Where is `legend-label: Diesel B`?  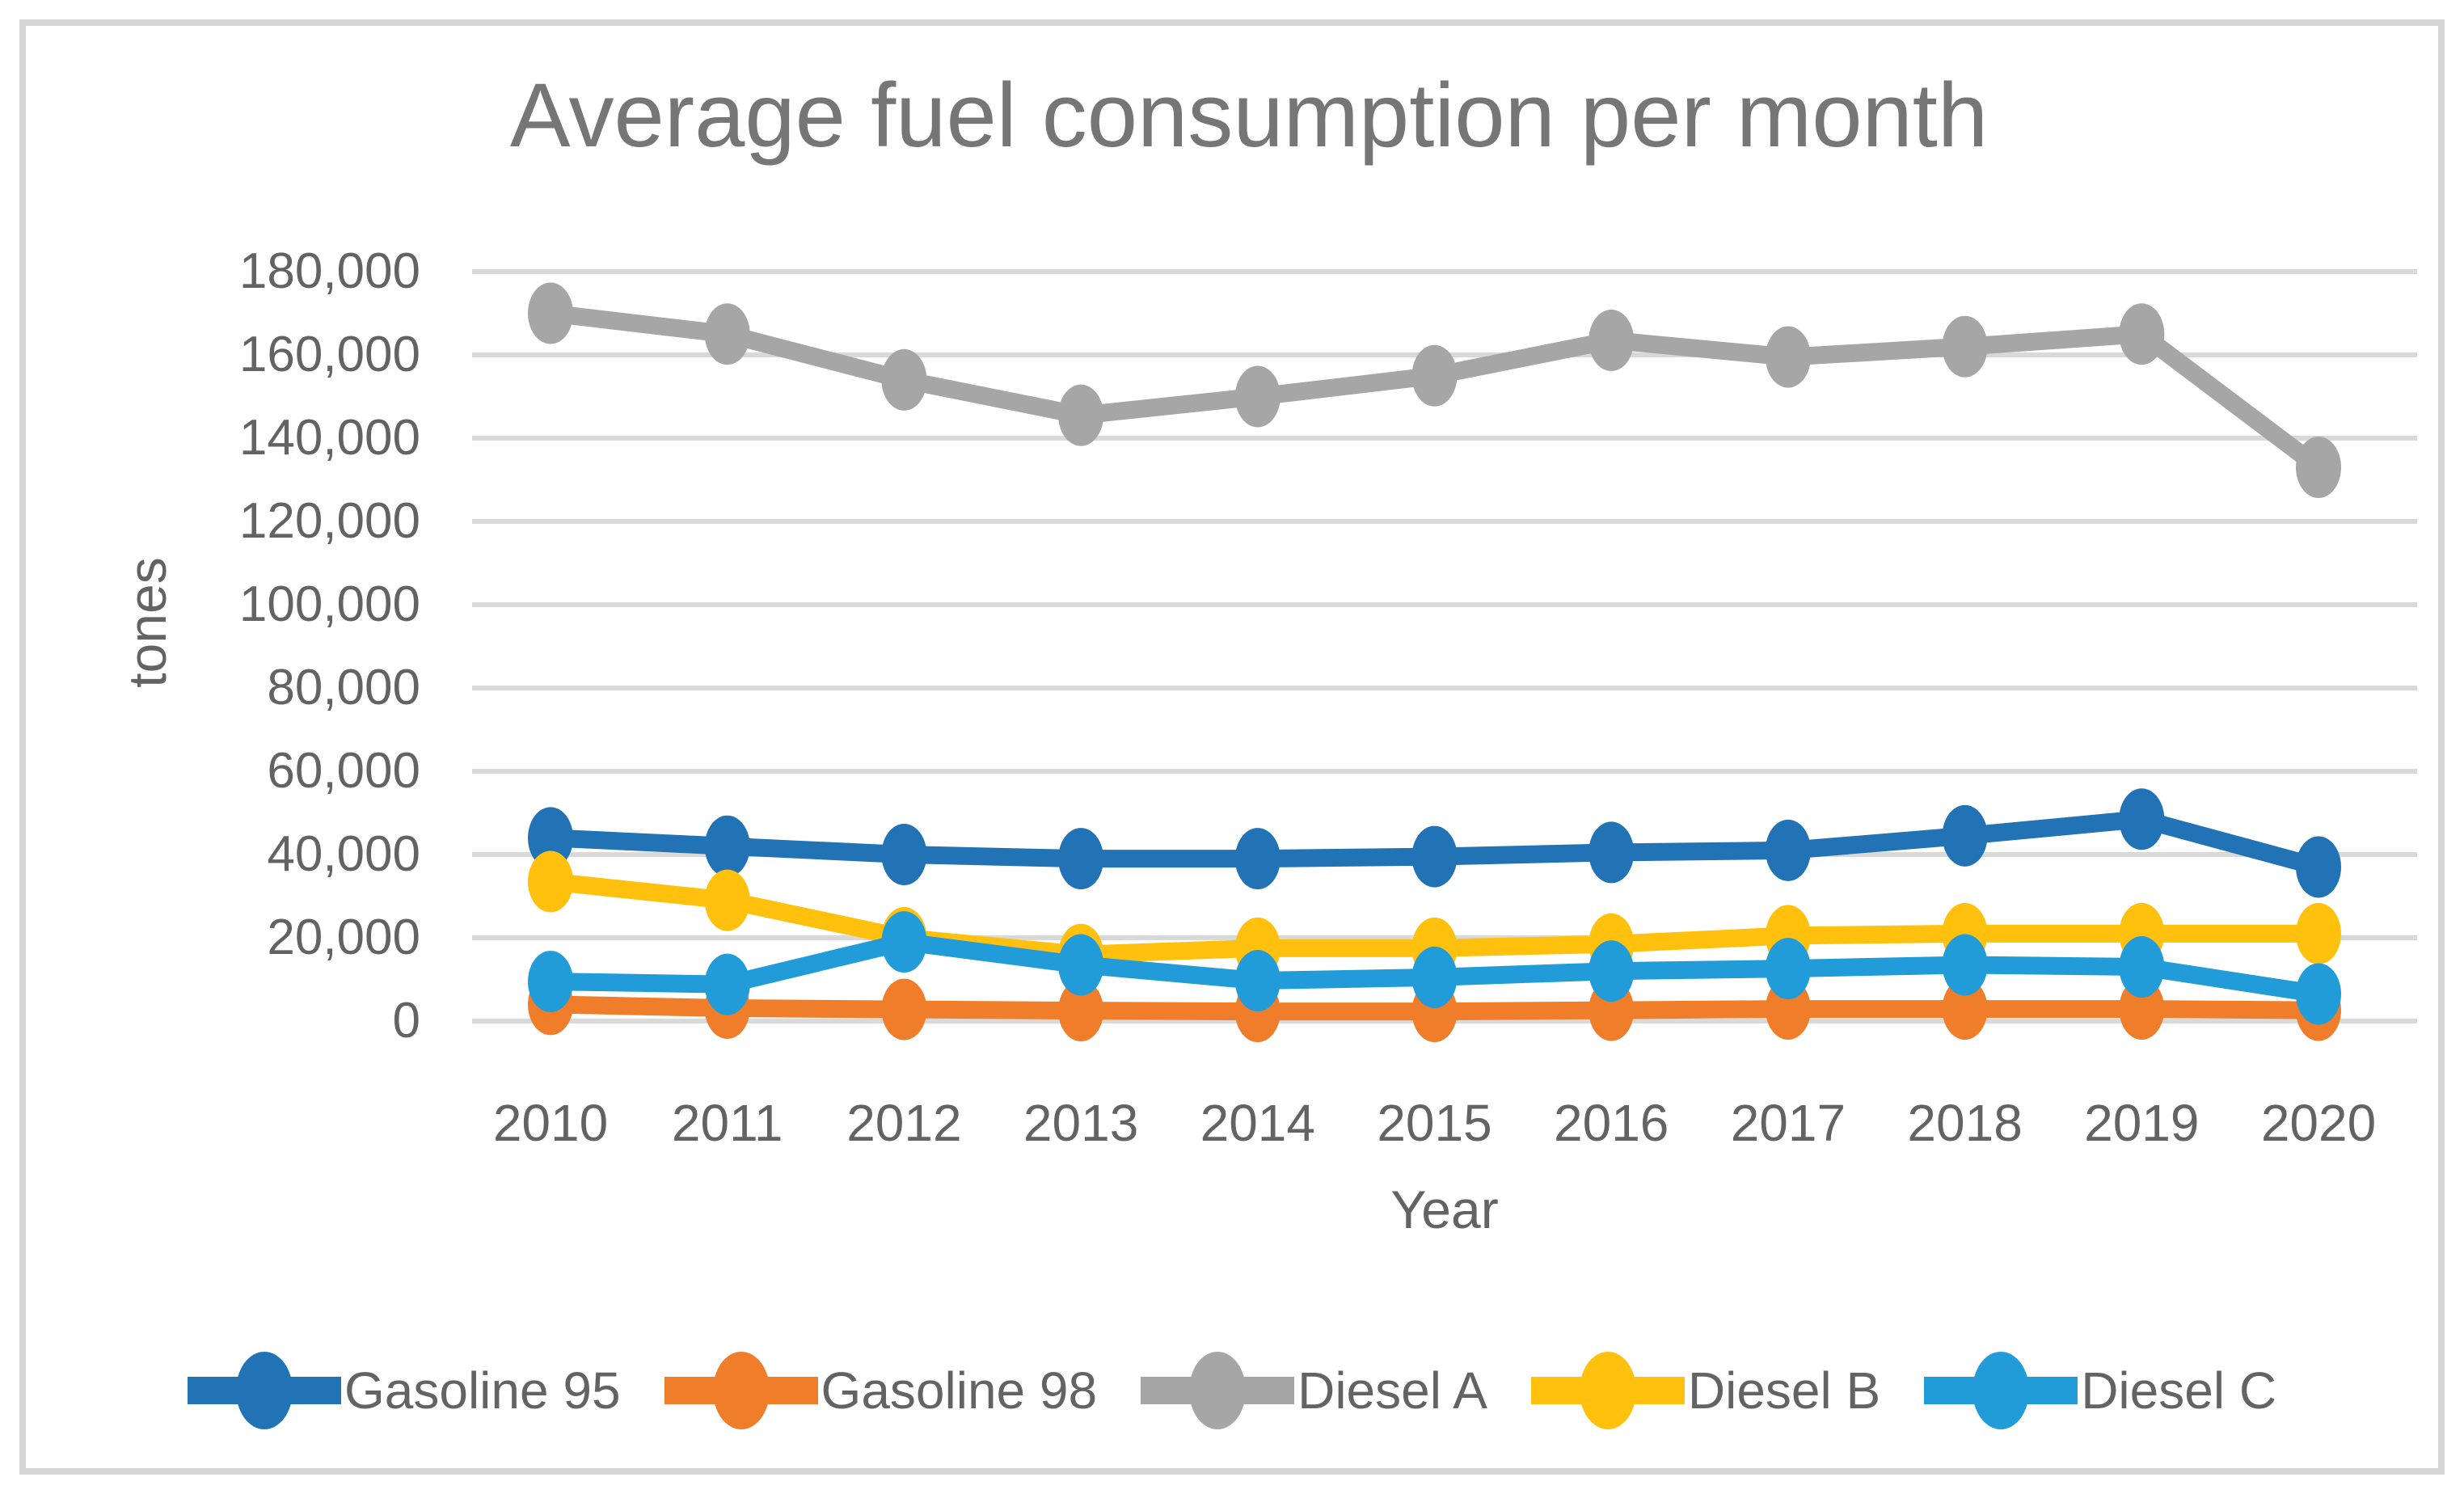 legend-label: Diesel B is located at coordinates (1784, 1390).